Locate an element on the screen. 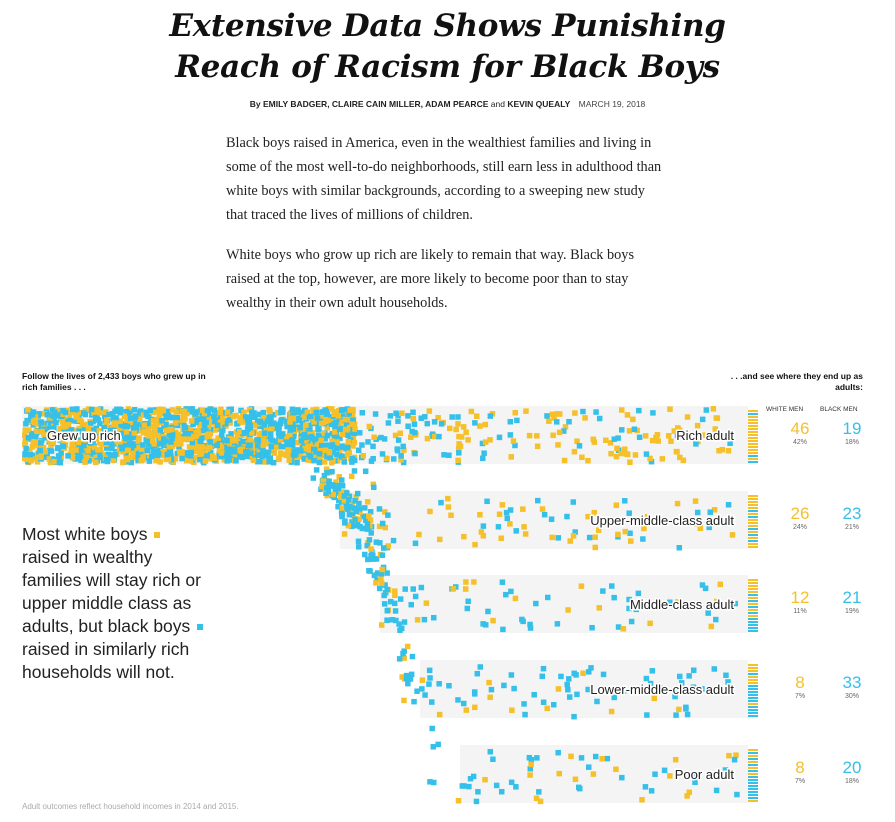  byline-last-author: KEVIN QUEALY is located at coordinates (539, 104).